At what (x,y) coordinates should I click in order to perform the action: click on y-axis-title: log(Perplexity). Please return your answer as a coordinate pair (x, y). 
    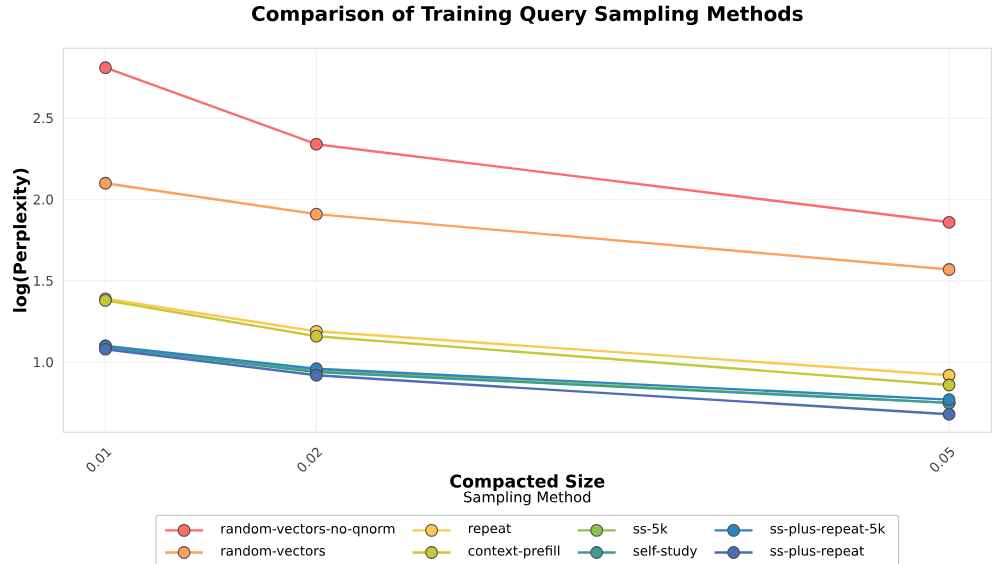
    Looking at the image, I should click on (21, 240).